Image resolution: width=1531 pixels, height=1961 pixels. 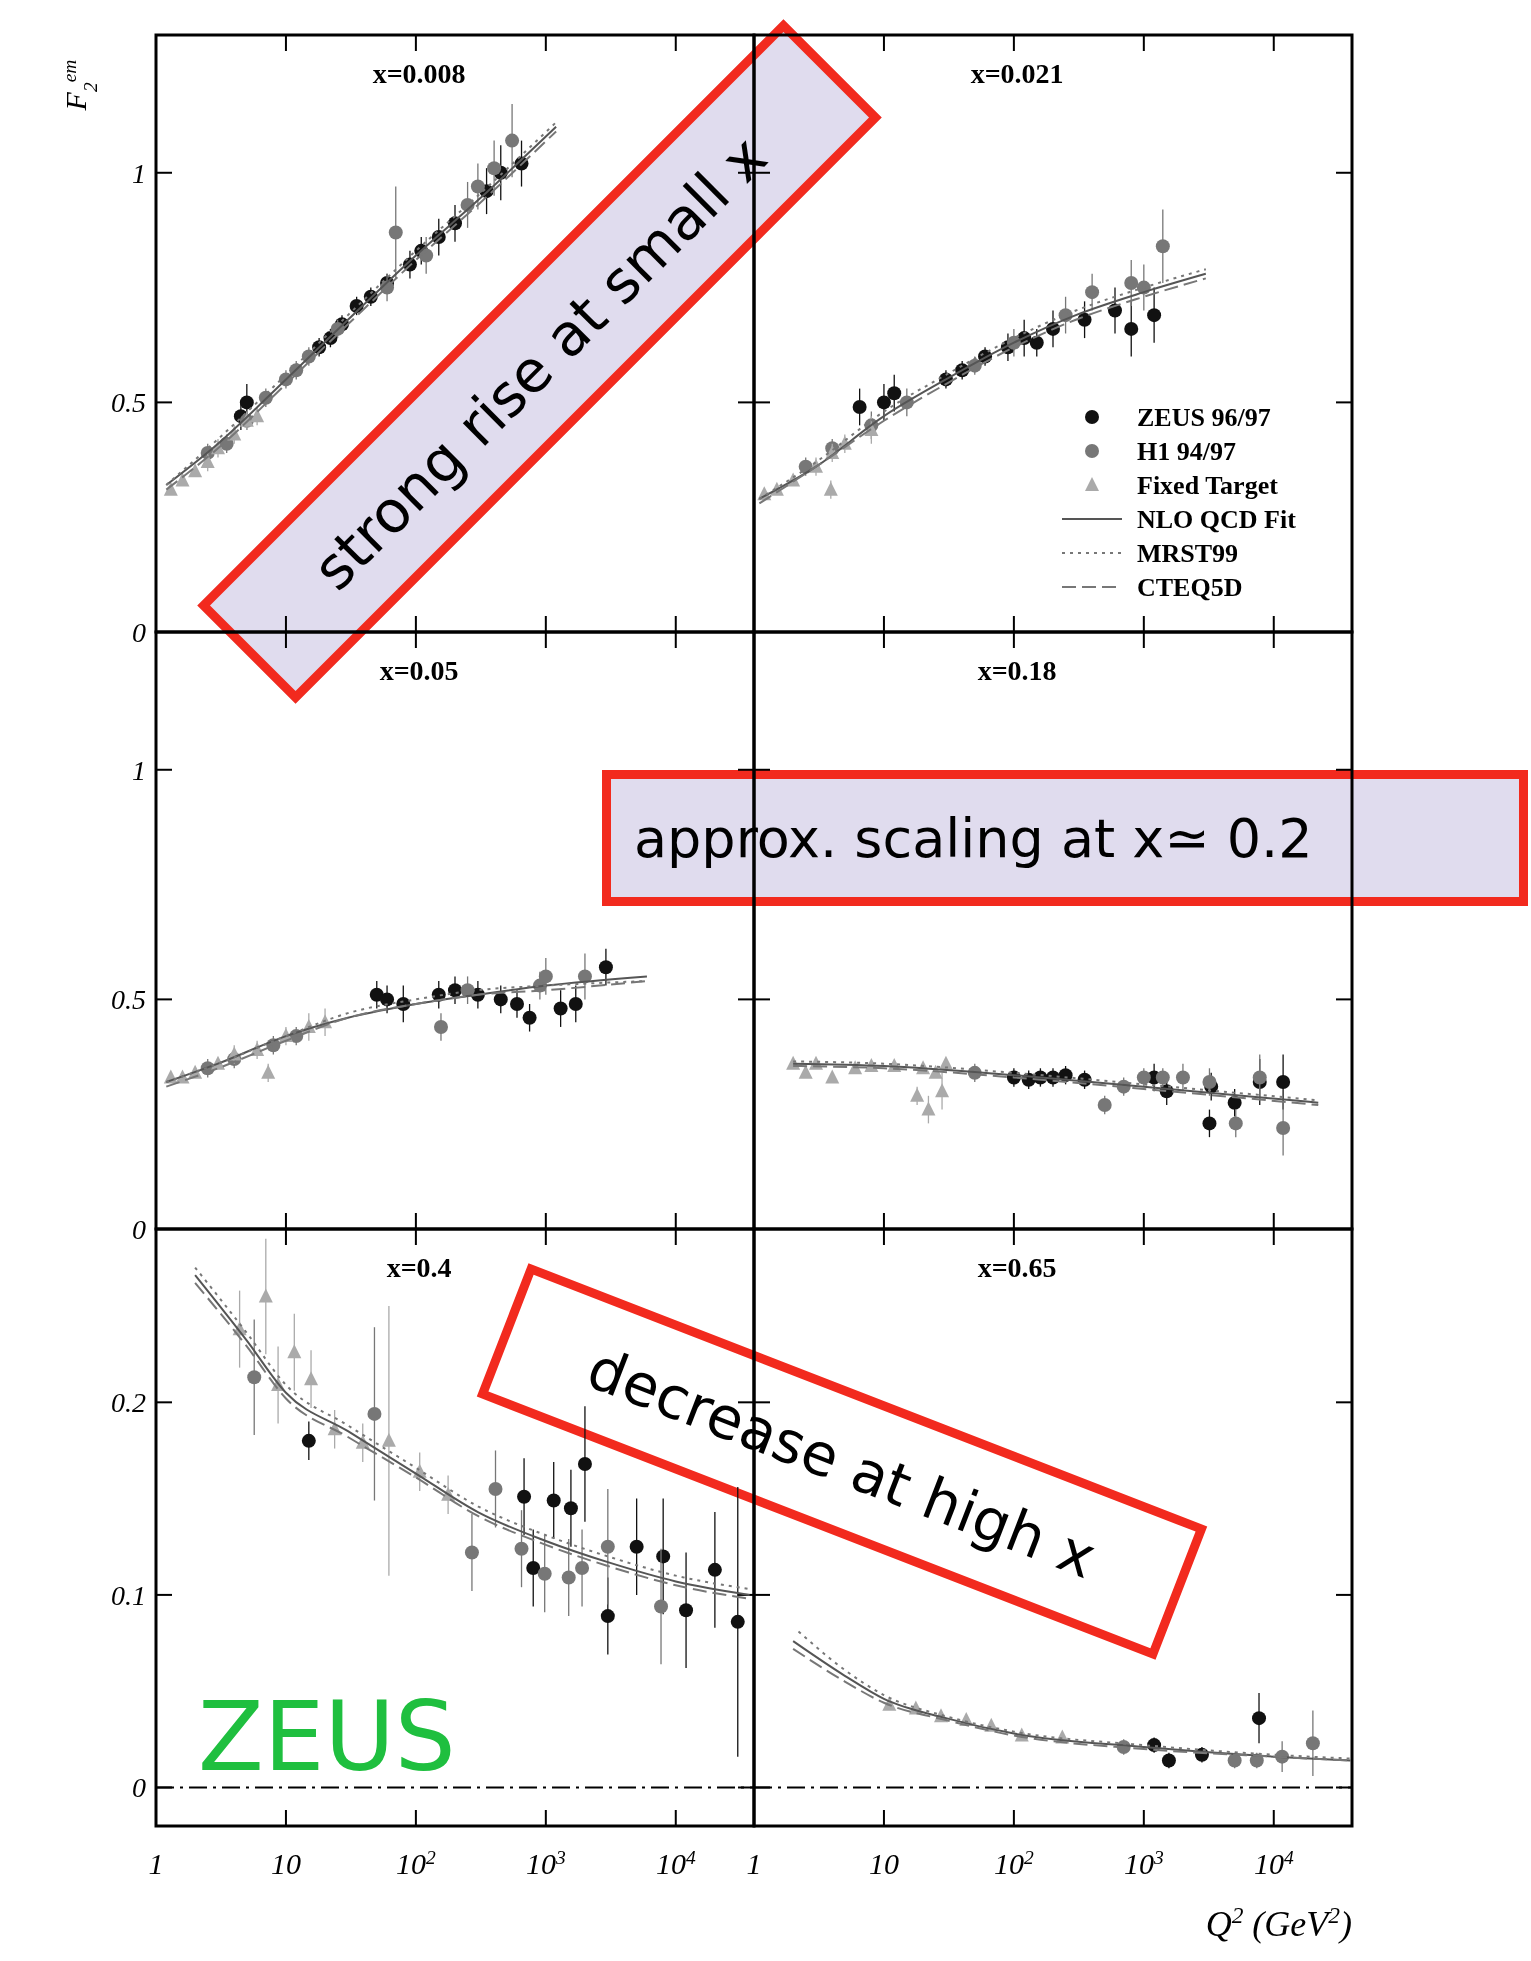 What do you see at coordinates (1190, 587) in the screenshot?
I see `legend-label: CTEQ5D` at bounding box center [1190, 587].